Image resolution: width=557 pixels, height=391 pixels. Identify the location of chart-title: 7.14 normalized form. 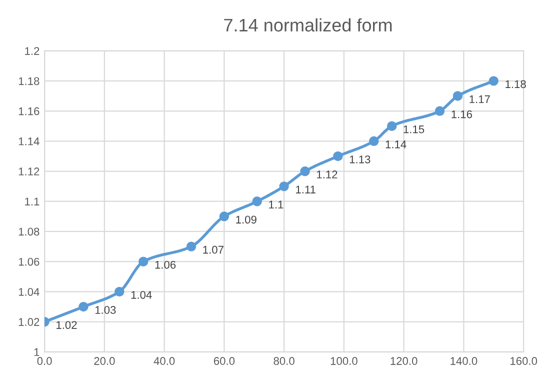
(308, 25).